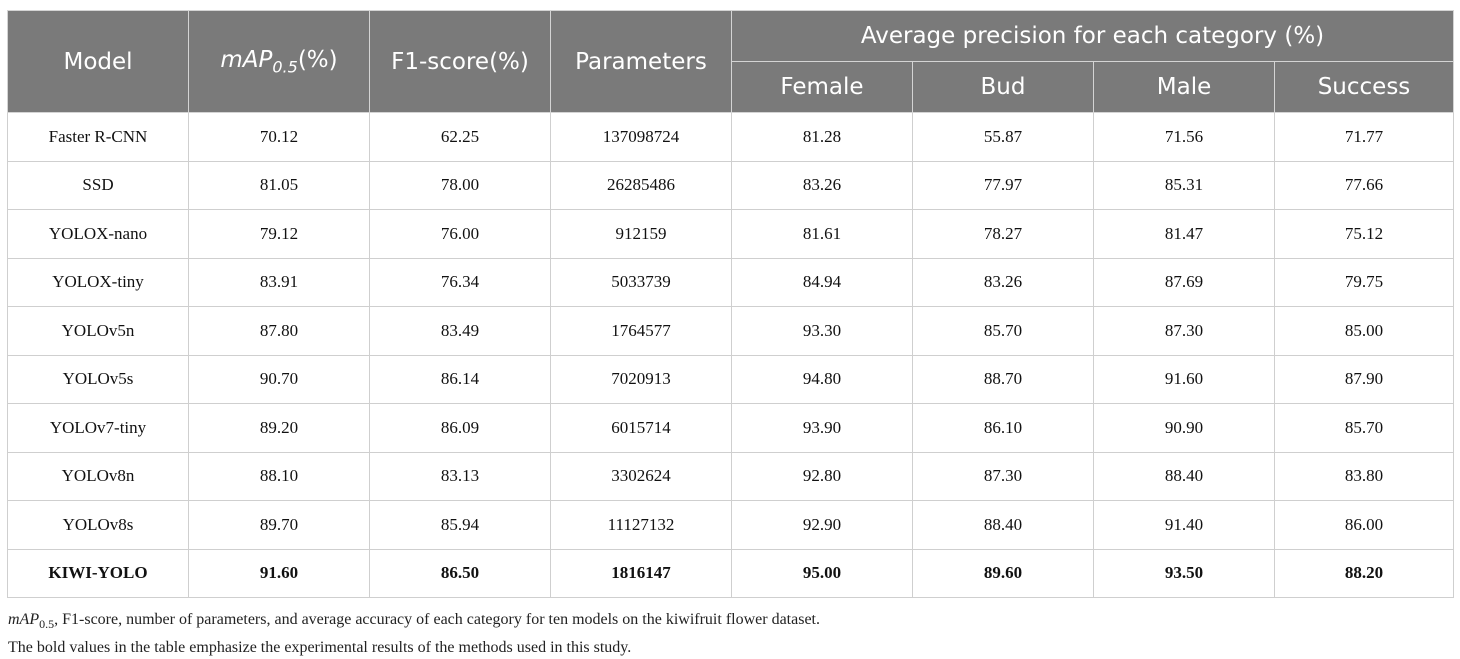  What do you see at coordinates (1364, 379) in the screenshot?
I see `cell-success: 87.90` at bounding box center [1364, 379].